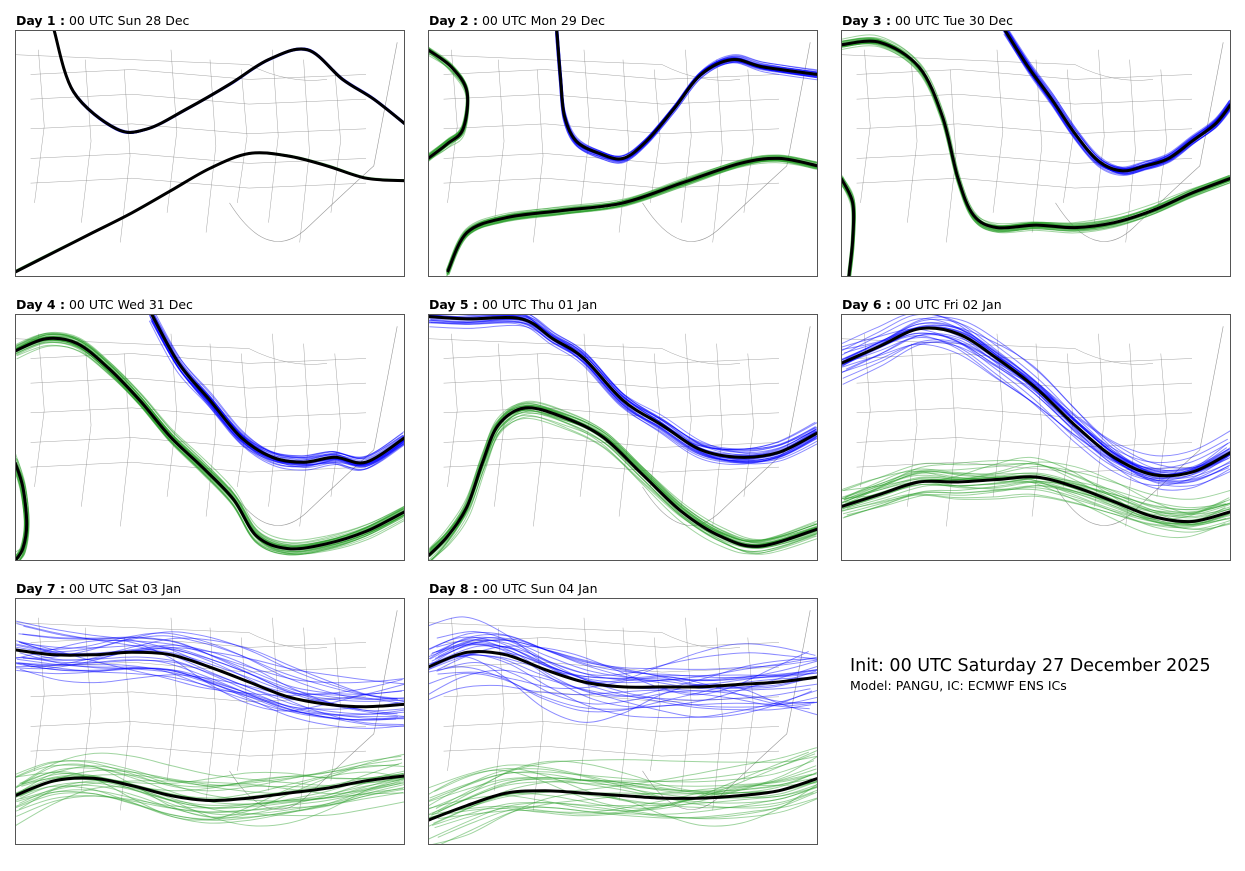 The width and height of the screenshot is (1245, 871). I want to click on panel-title-7: Day 7 : 00 UTC Sat 03 Jan, so click(98, 589).